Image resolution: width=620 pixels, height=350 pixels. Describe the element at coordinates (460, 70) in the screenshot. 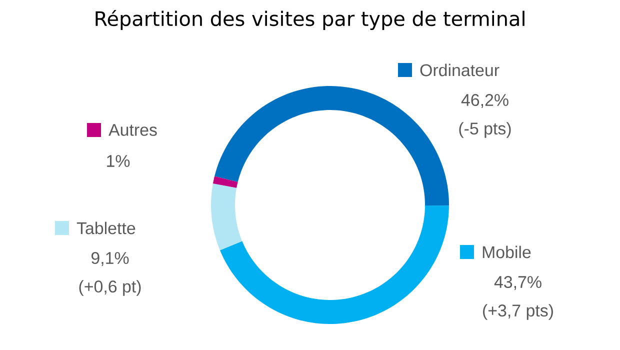

I see `legend-label: Ordinateur` at that location.